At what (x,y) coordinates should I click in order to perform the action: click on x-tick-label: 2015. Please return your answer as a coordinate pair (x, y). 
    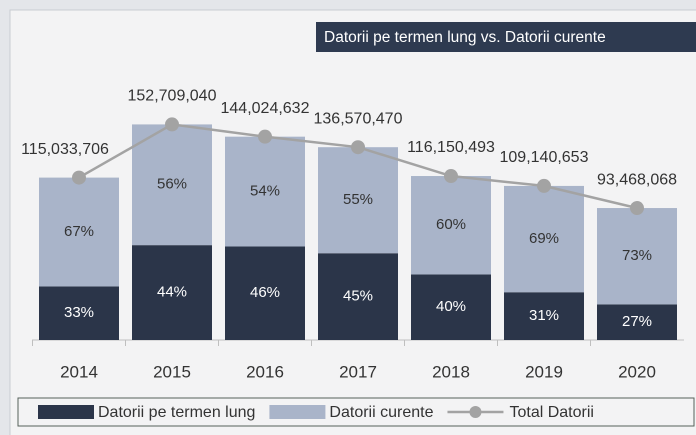
    Looking at the image, I should click on (172, 371).